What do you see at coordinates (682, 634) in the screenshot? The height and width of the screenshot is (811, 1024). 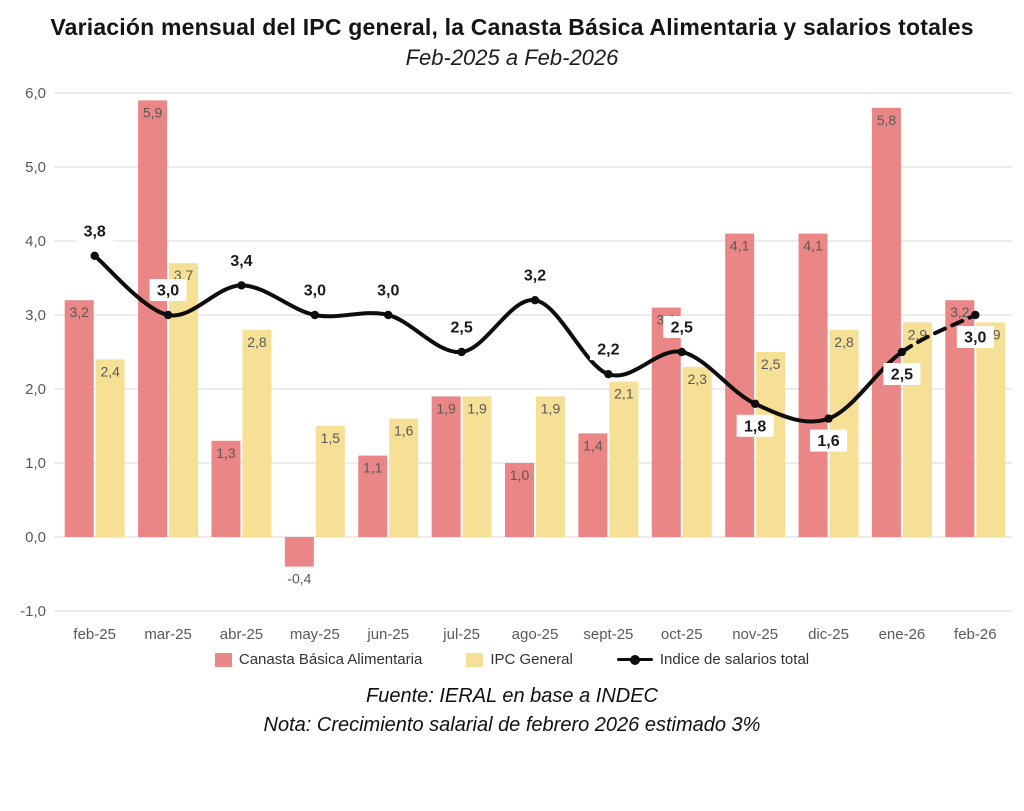 I see `x-axis-label: oct-25` at bounding box center [682, 634].